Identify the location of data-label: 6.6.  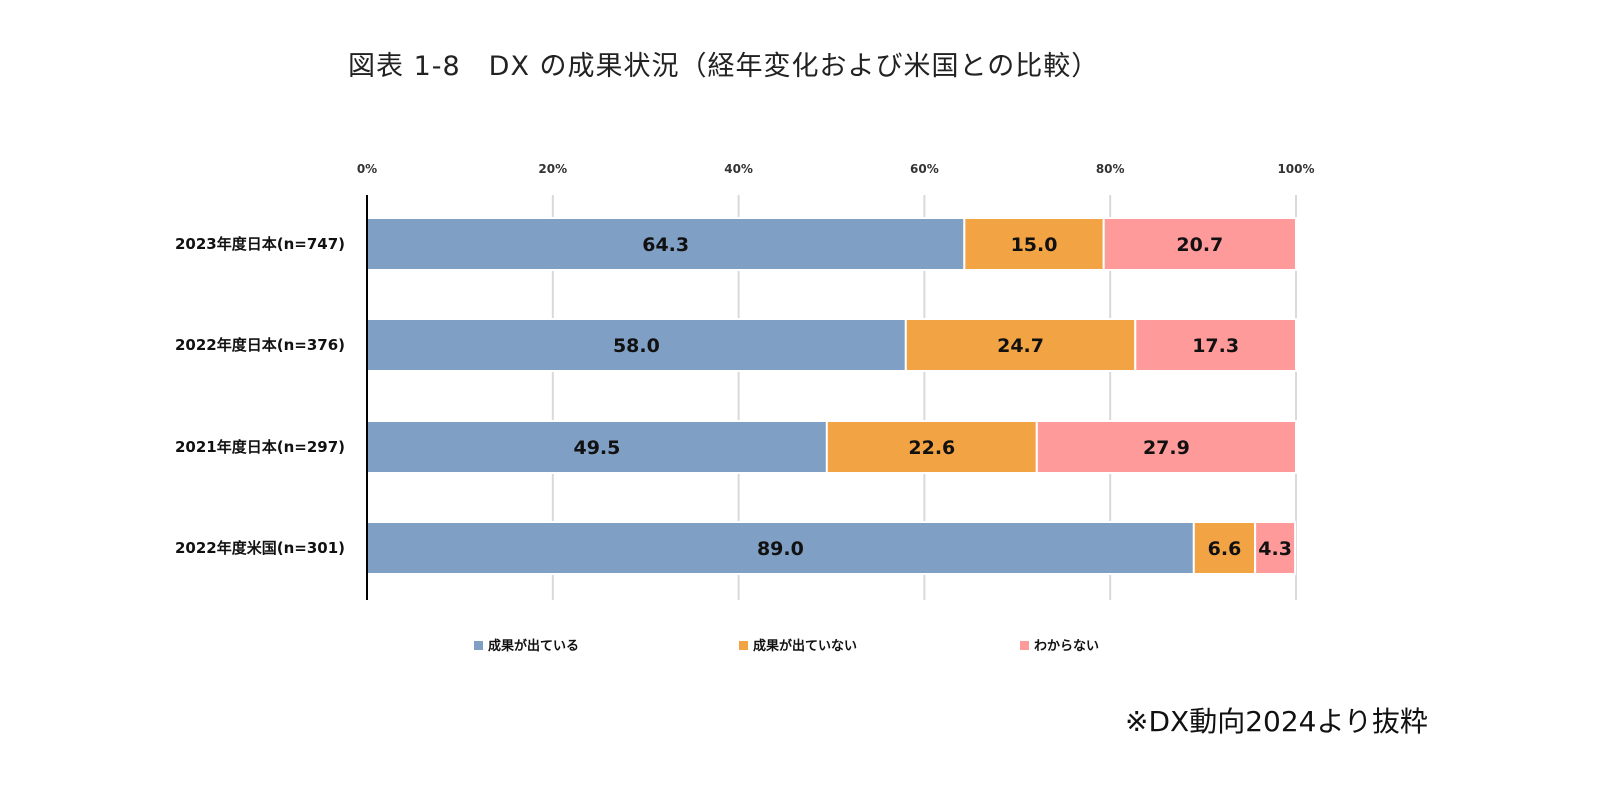
(1225, 549).